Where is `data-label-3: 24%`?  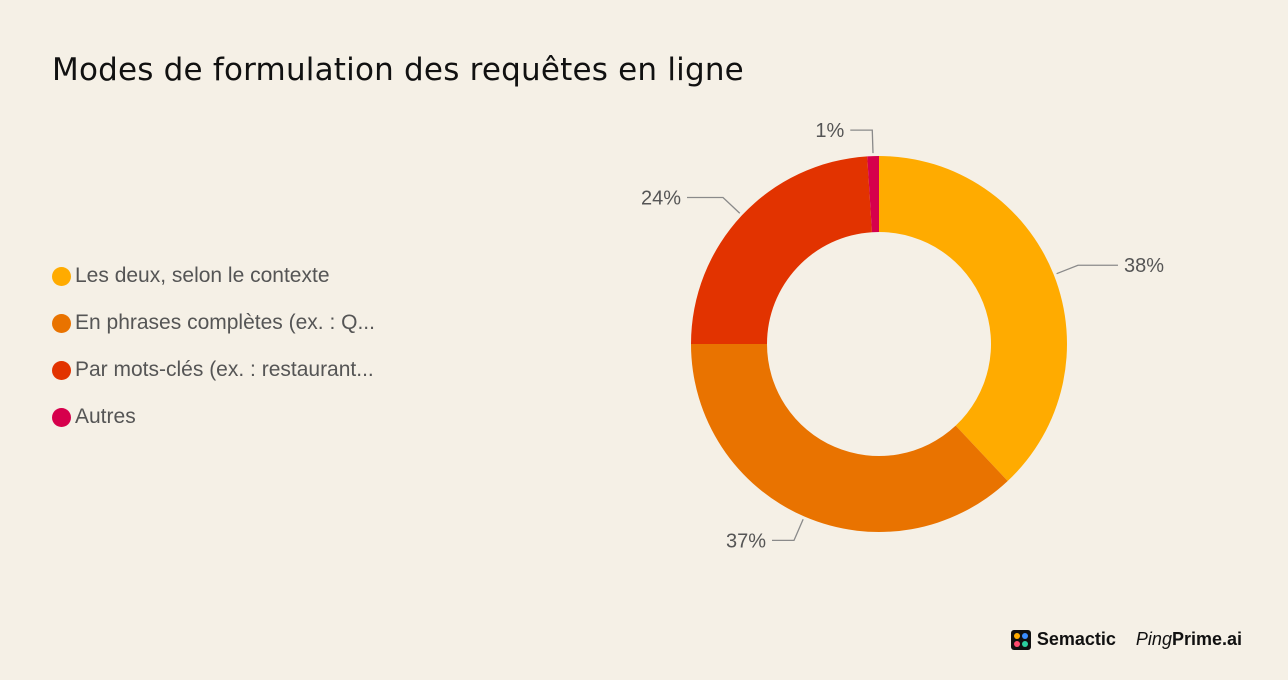 data-label-3: 24% is located at coordinates (661, 199).